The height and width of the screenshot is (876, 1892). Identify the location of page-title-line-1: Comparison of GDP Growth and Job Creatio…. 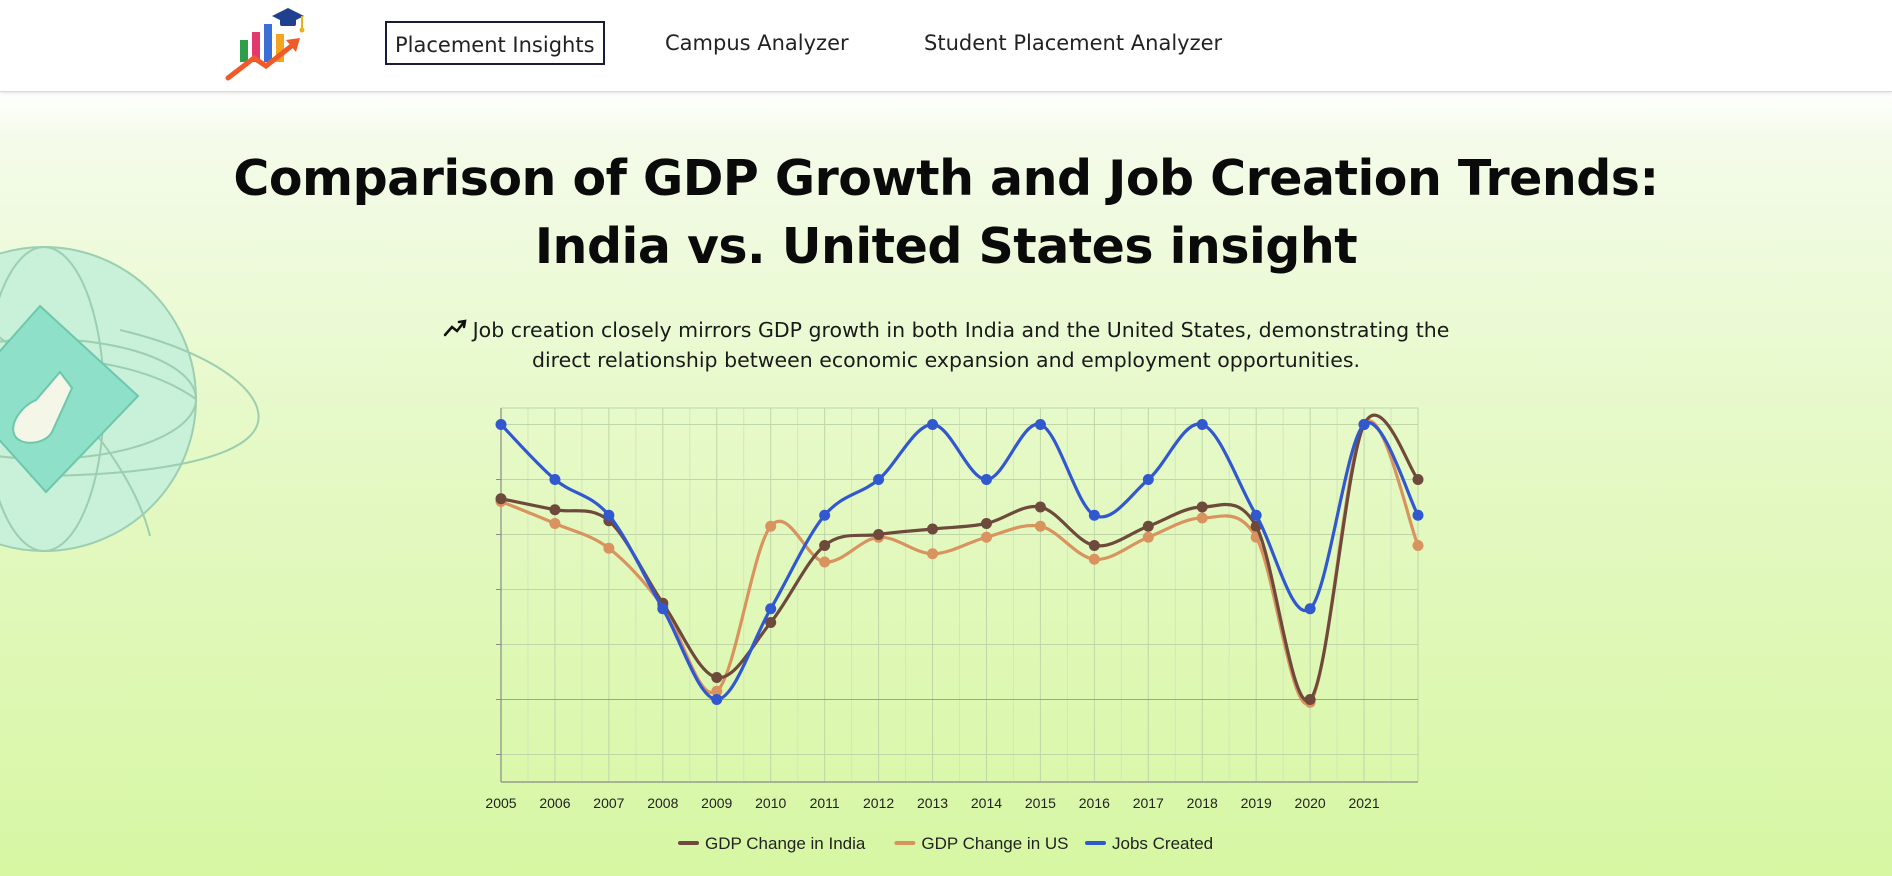
(946, 178).